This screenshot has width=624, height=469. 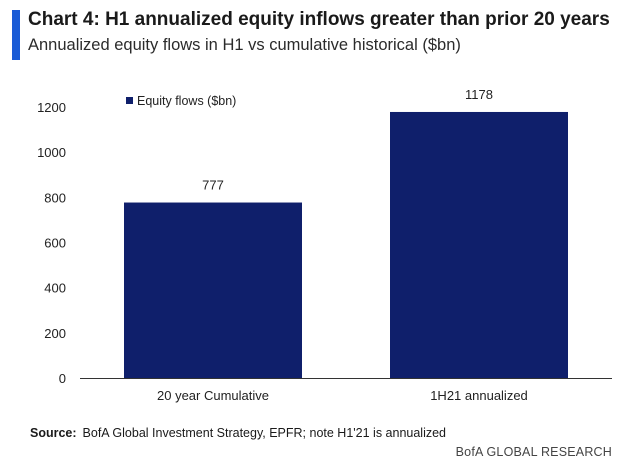 I want to click on legend-swatch, so click(x=129, y=100).